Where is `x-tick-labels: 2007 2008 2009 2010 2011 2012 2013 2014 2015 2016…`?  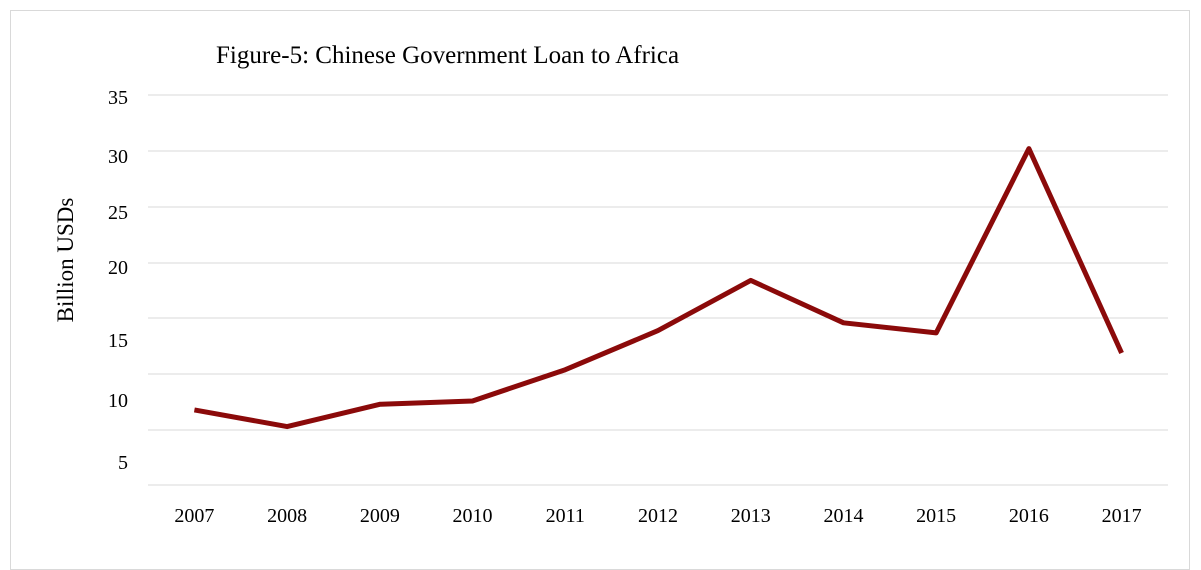
x-tick-labels: 2007 2008 2009 2010 2011 2012 2013 2014 2015 2016… is located at coordinates (657, 516).